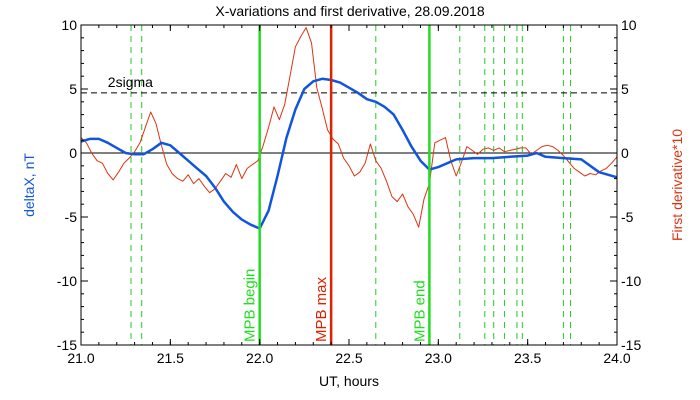 The width and height of the screenshot is (700, 400). What do you see at coordinates (631, 345) in the screenshot?
I see `y2-tick-label: -15` at bounding box center [631, 345].